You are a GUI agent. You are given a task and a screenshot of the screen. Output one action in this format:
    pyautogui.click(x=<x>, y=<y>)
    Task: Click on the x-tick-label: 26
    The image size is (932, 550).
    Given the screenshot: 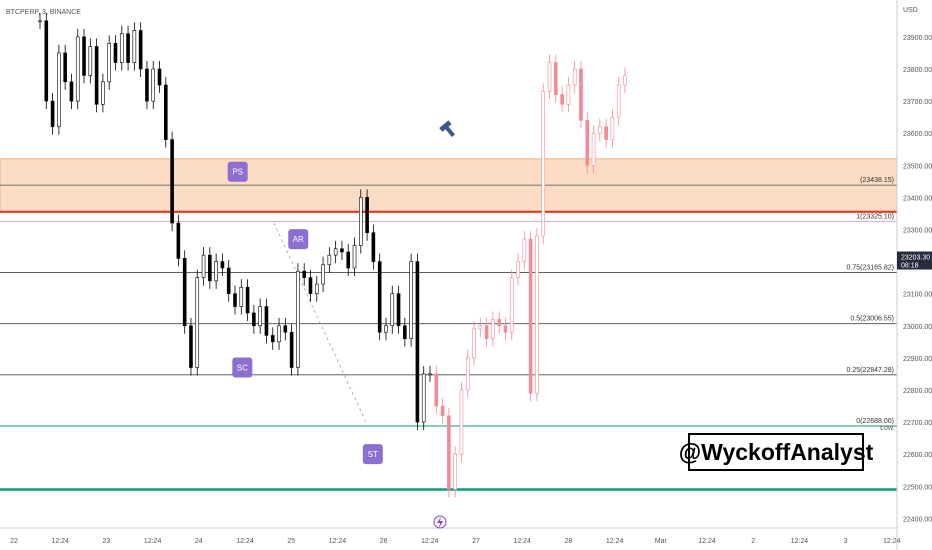 What is the action you would take?
    pyautogui.click(x=384, y=541)
    